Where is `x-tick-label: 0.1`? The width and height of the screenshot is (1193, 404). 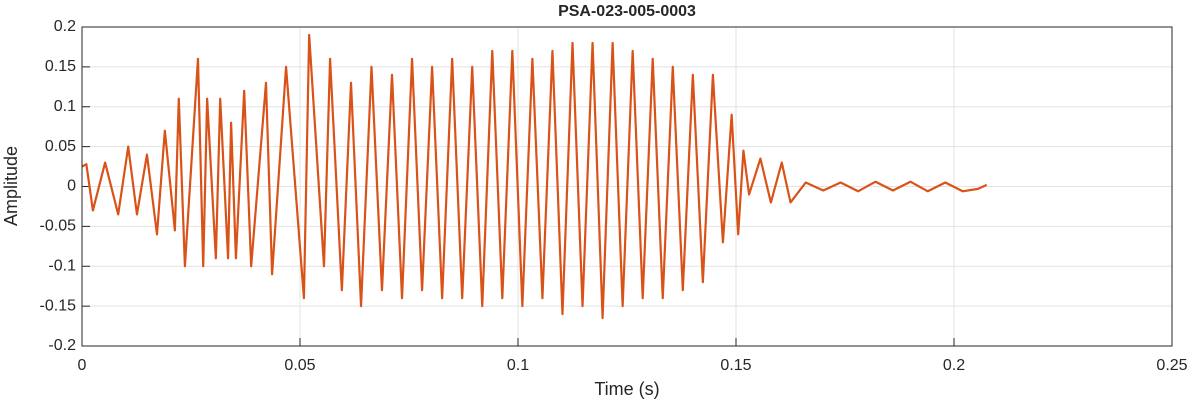
x-tick-label: 0.1 is located at coordinates (518, 365).